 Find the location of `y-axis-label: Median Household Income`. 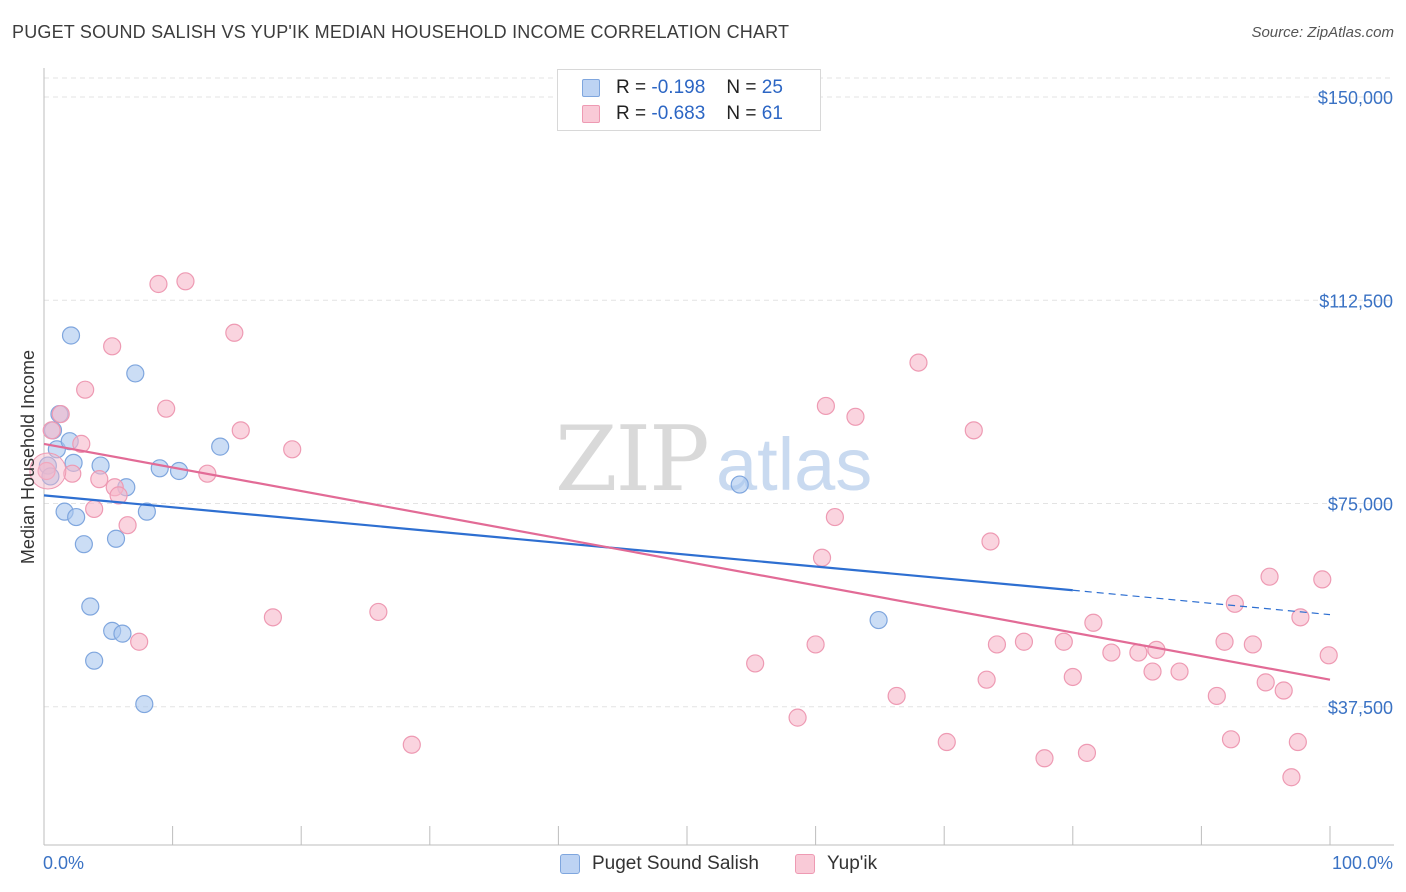

y-axis-label: Median Household Income is located at coordinates (28, 457).